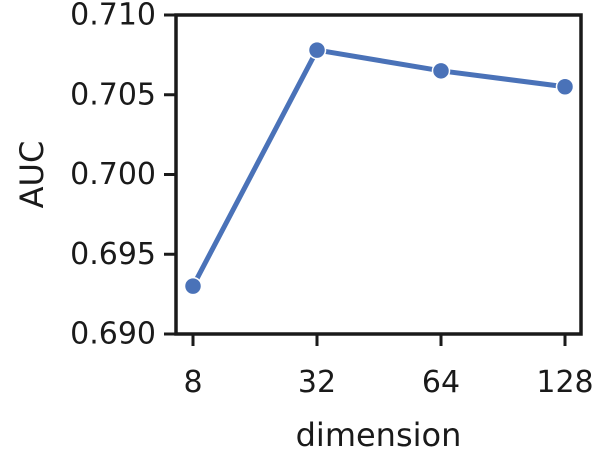 The width and height of the screenshot is (598, 454). What do you see at coordinates (564, 382) in the screenshot?
I see `x-tick-label: 128` at bounding box center [564, 382].